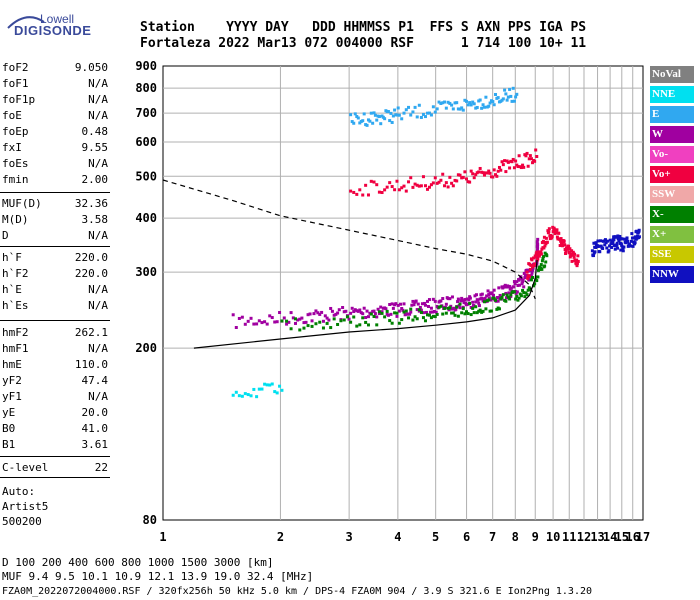 This screenshot has width=700, height=600. What do you see at coordinates (672, 154) in the screenshot?
I see `legend-item: Vo-` at bounding box center [672, 154].